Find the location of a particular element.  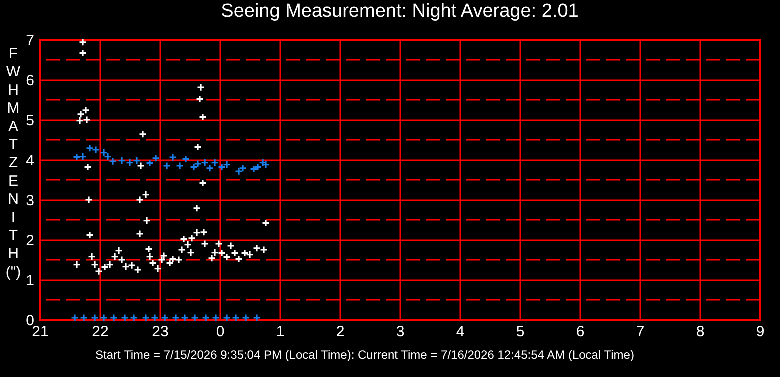

x-tick-label: 2 is located at coordinates (340, 332).